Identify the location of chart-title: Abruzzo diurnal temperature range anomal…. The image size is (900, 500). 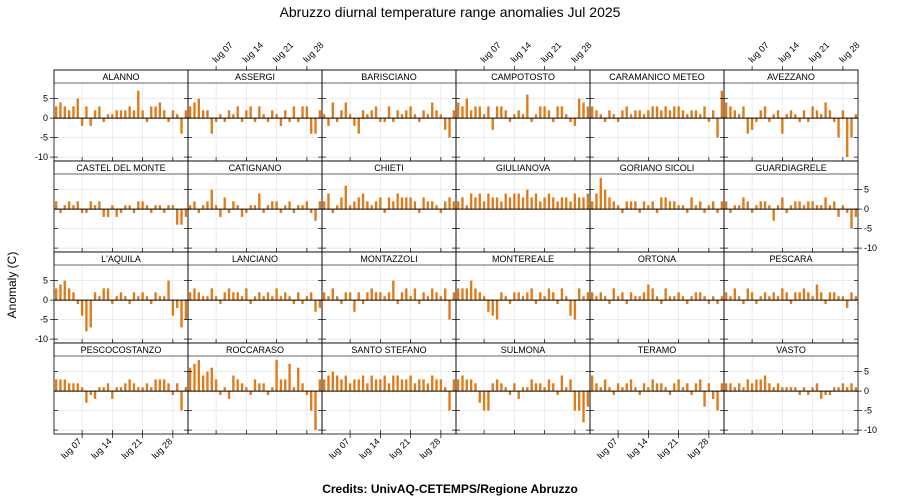
(450, 12).